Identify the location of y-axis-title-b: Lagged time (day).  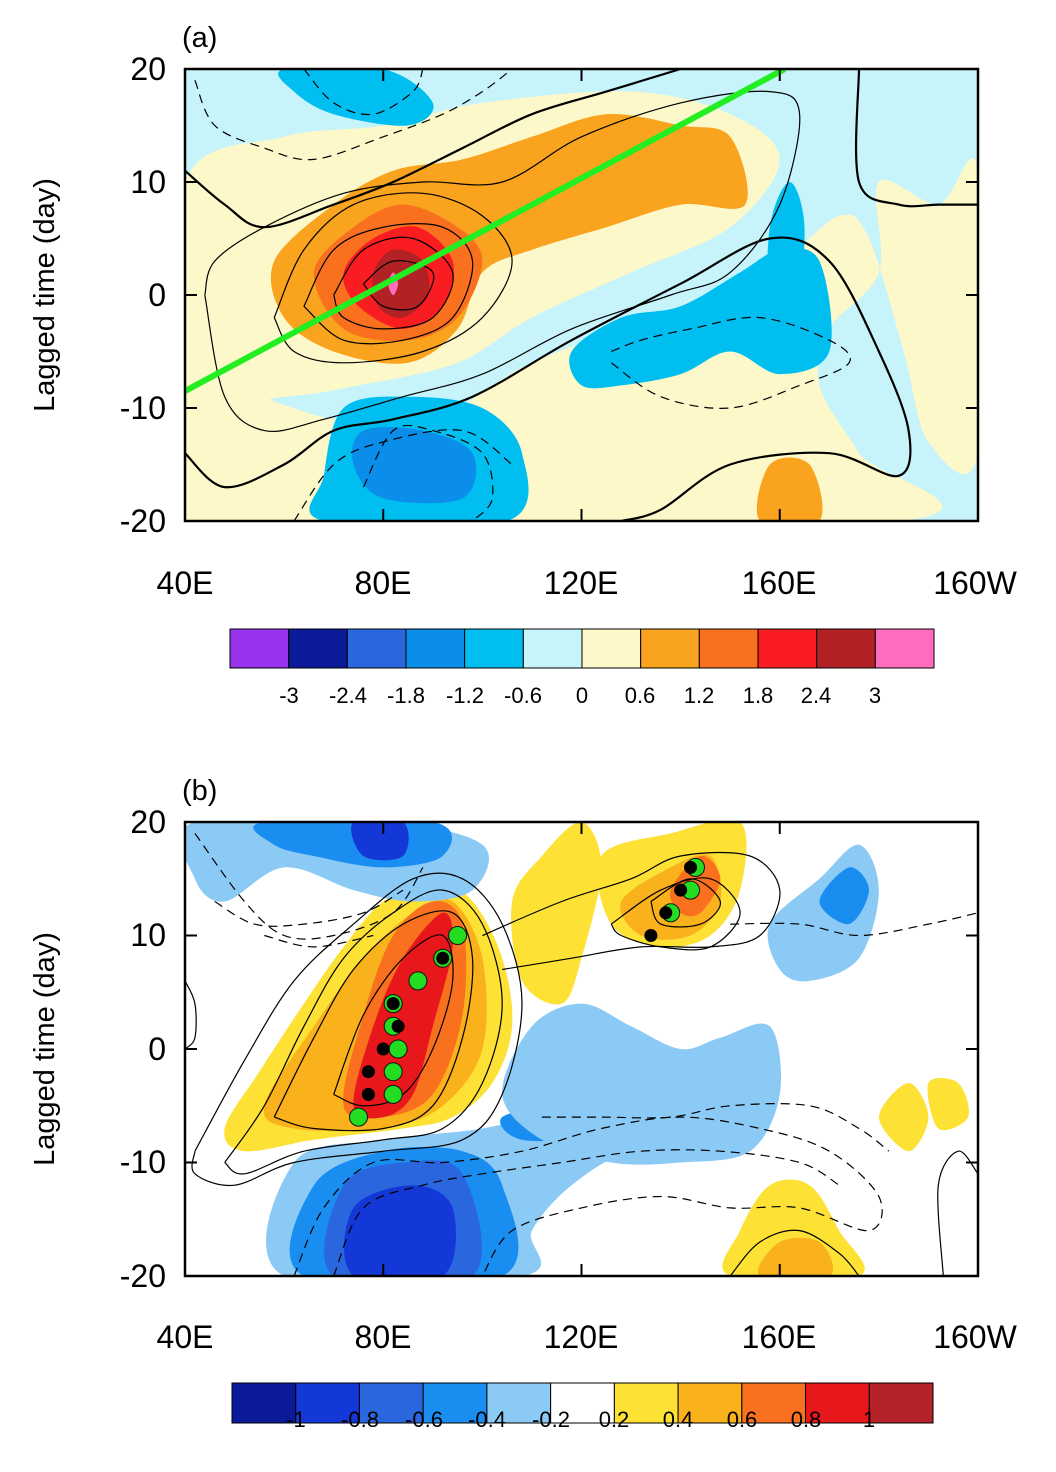
(45, 1049).